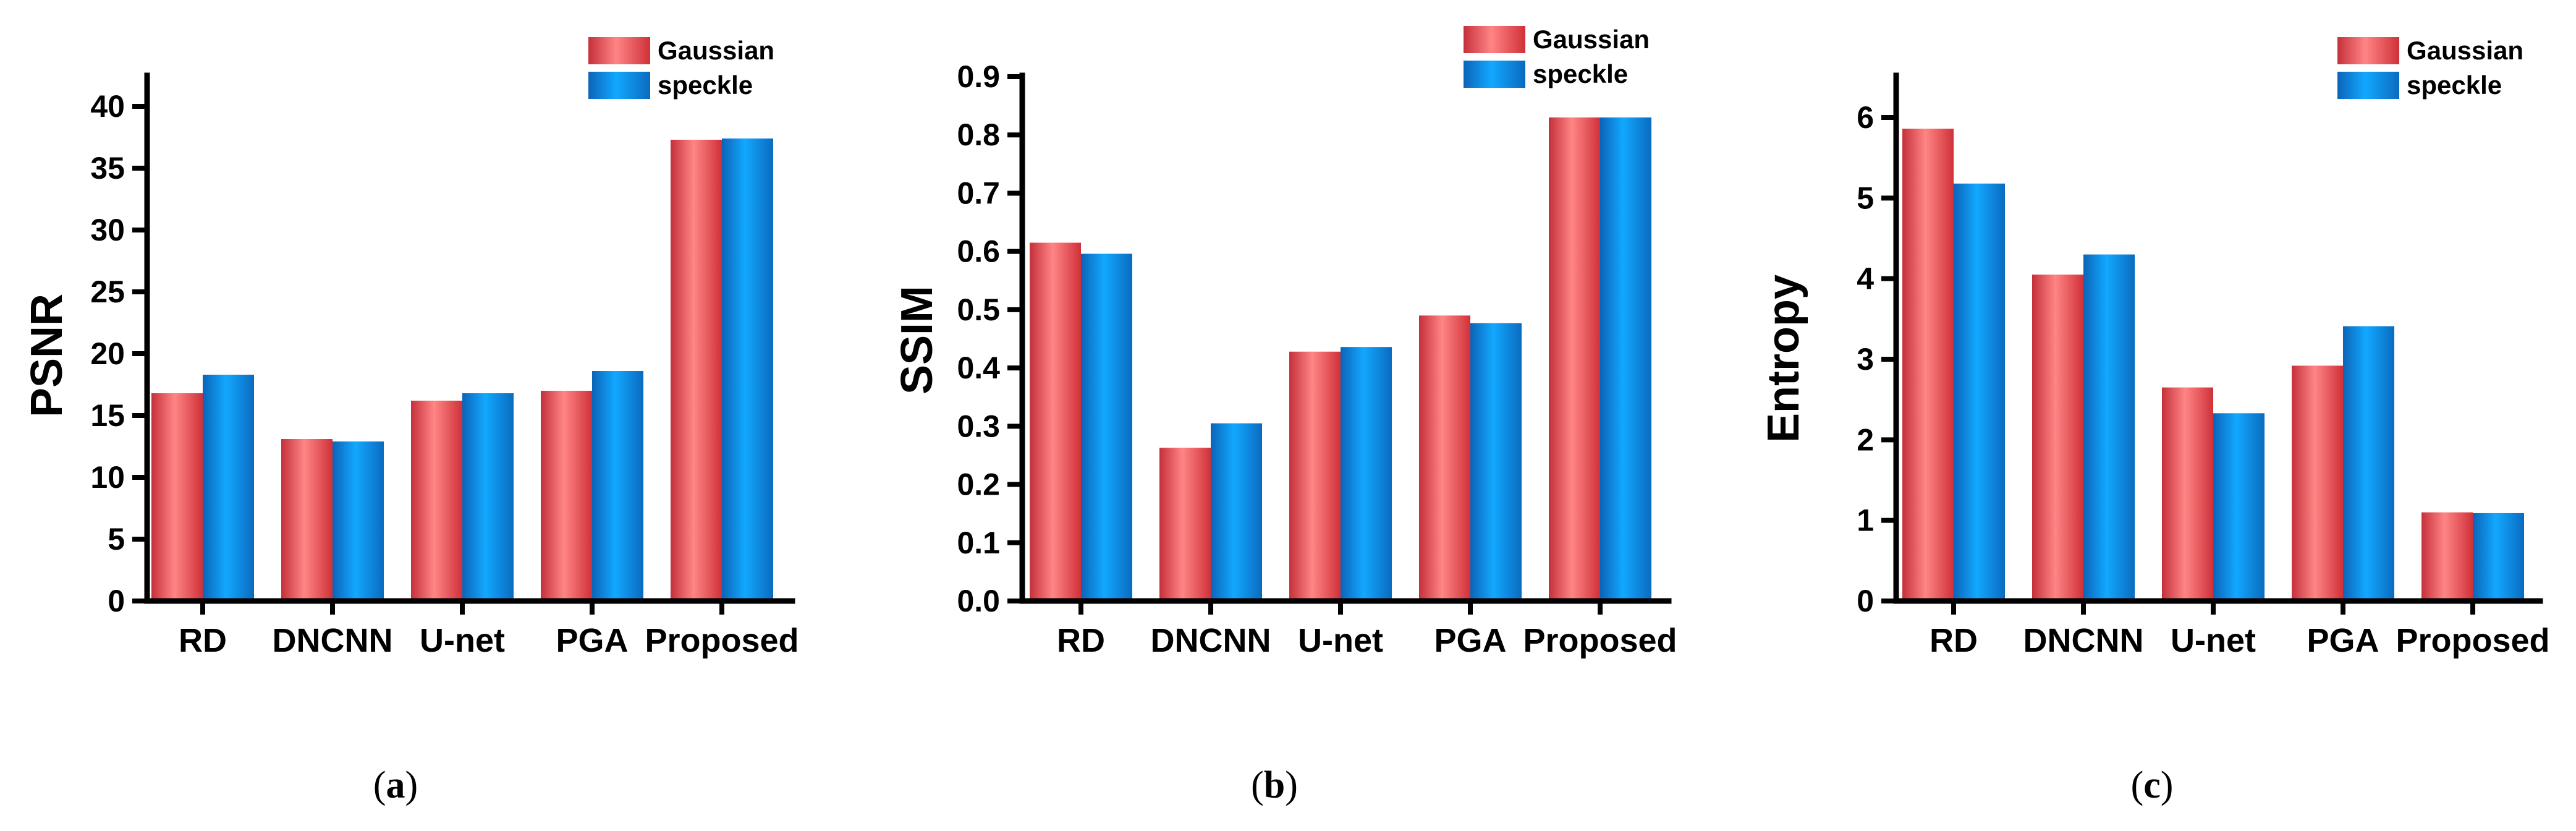  I want to click on y-tick-label: 0.9, so click(978, 76).